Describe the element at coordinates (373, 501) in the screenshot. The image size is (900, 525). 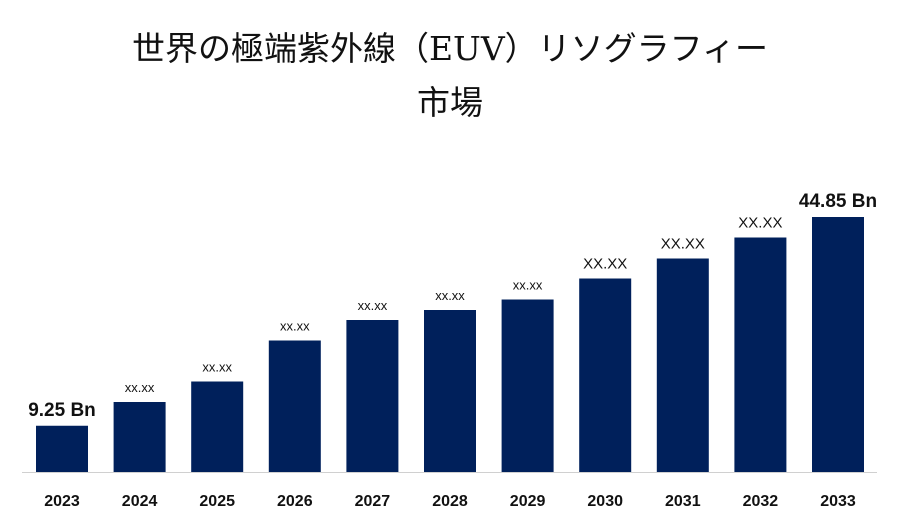
I see `x-tick-2027: 2027` at that location.